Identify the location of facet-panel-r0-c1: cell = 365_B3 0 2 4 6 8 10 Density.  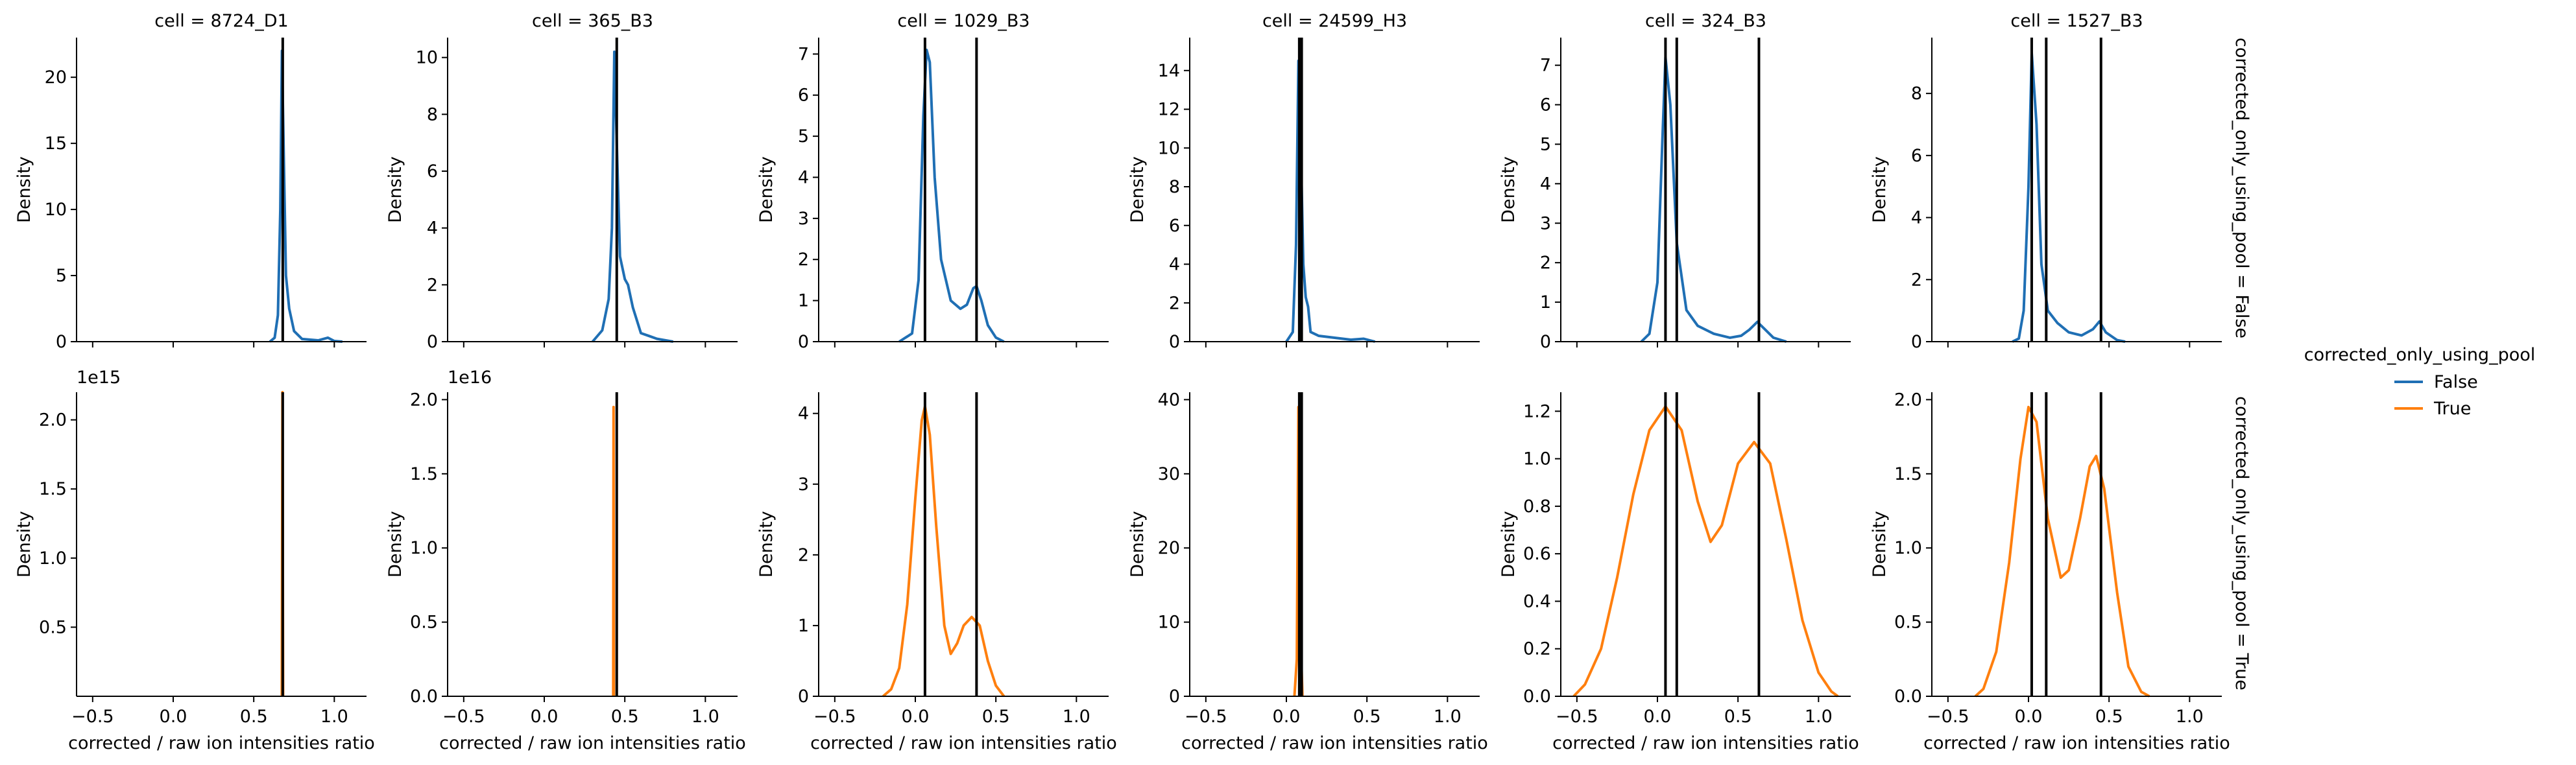
(561, 182).